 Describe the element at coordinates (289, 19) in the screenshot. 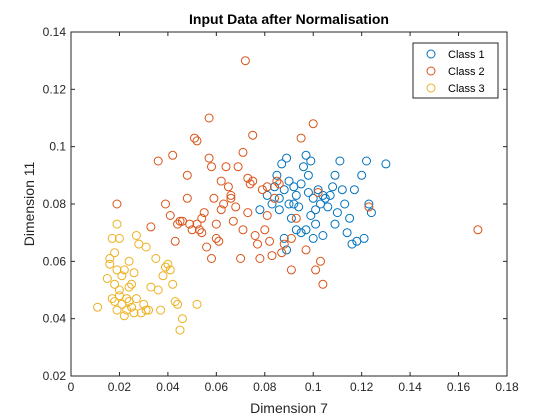

I see `chart-title: Input Data after Normalisation` at that location.